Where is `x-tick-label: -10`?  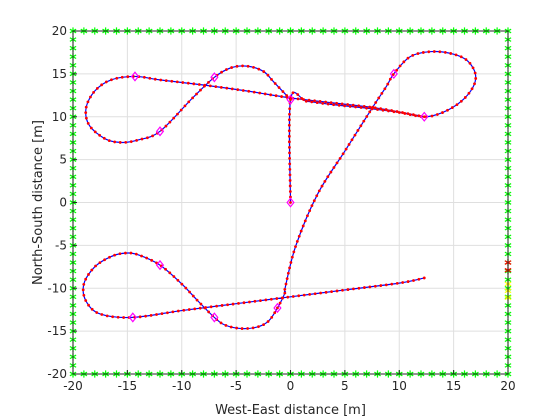 x-tick-label: -10 is located at coordinates (182, 386).